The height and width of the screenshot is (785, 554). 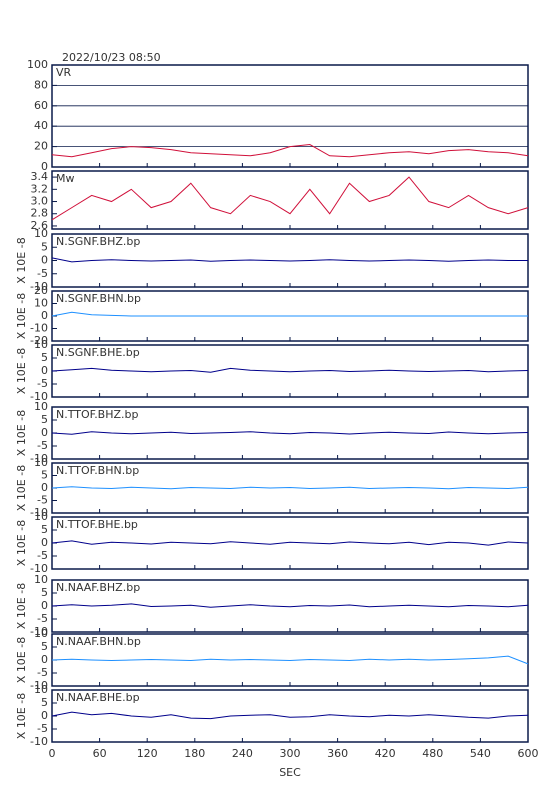 I want to click on y-tick-label: 60, so click(x=41, y=105).